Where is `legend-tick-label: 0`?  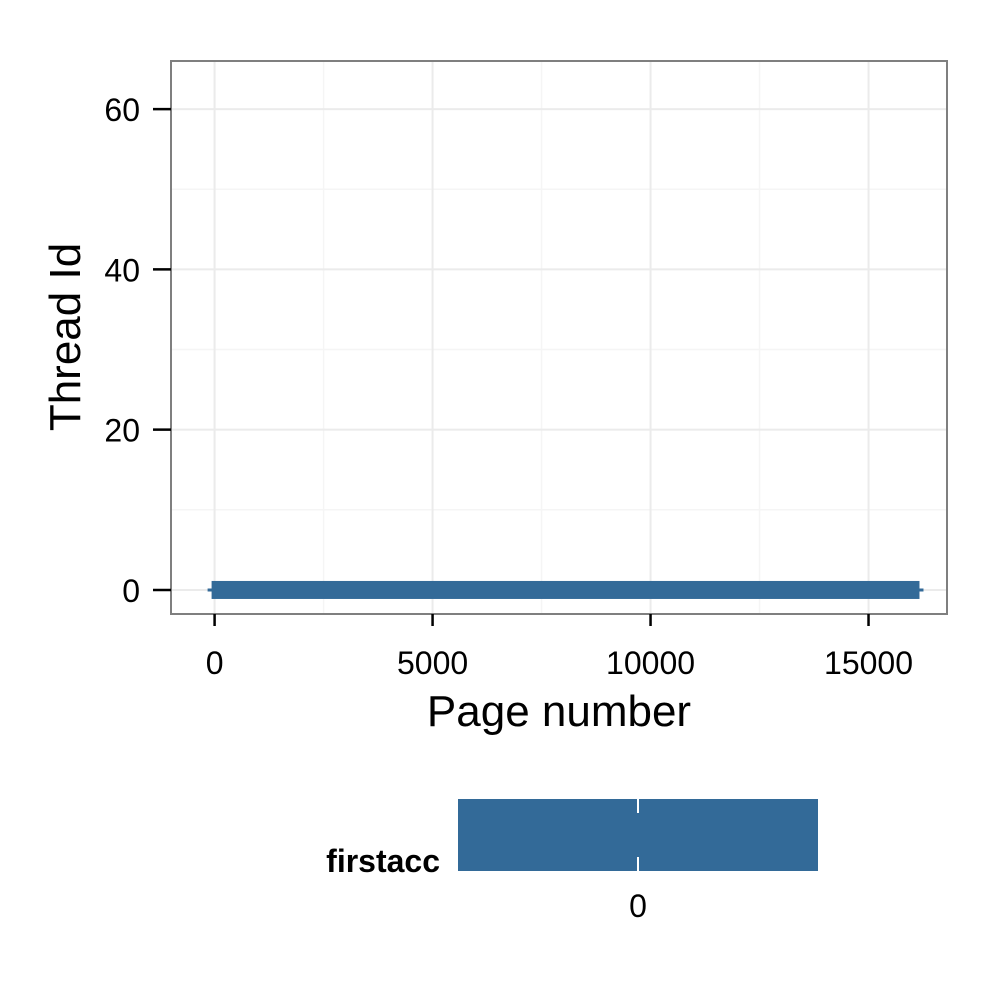 legend-tick-label: 0 is located at coordinates (638, 906).